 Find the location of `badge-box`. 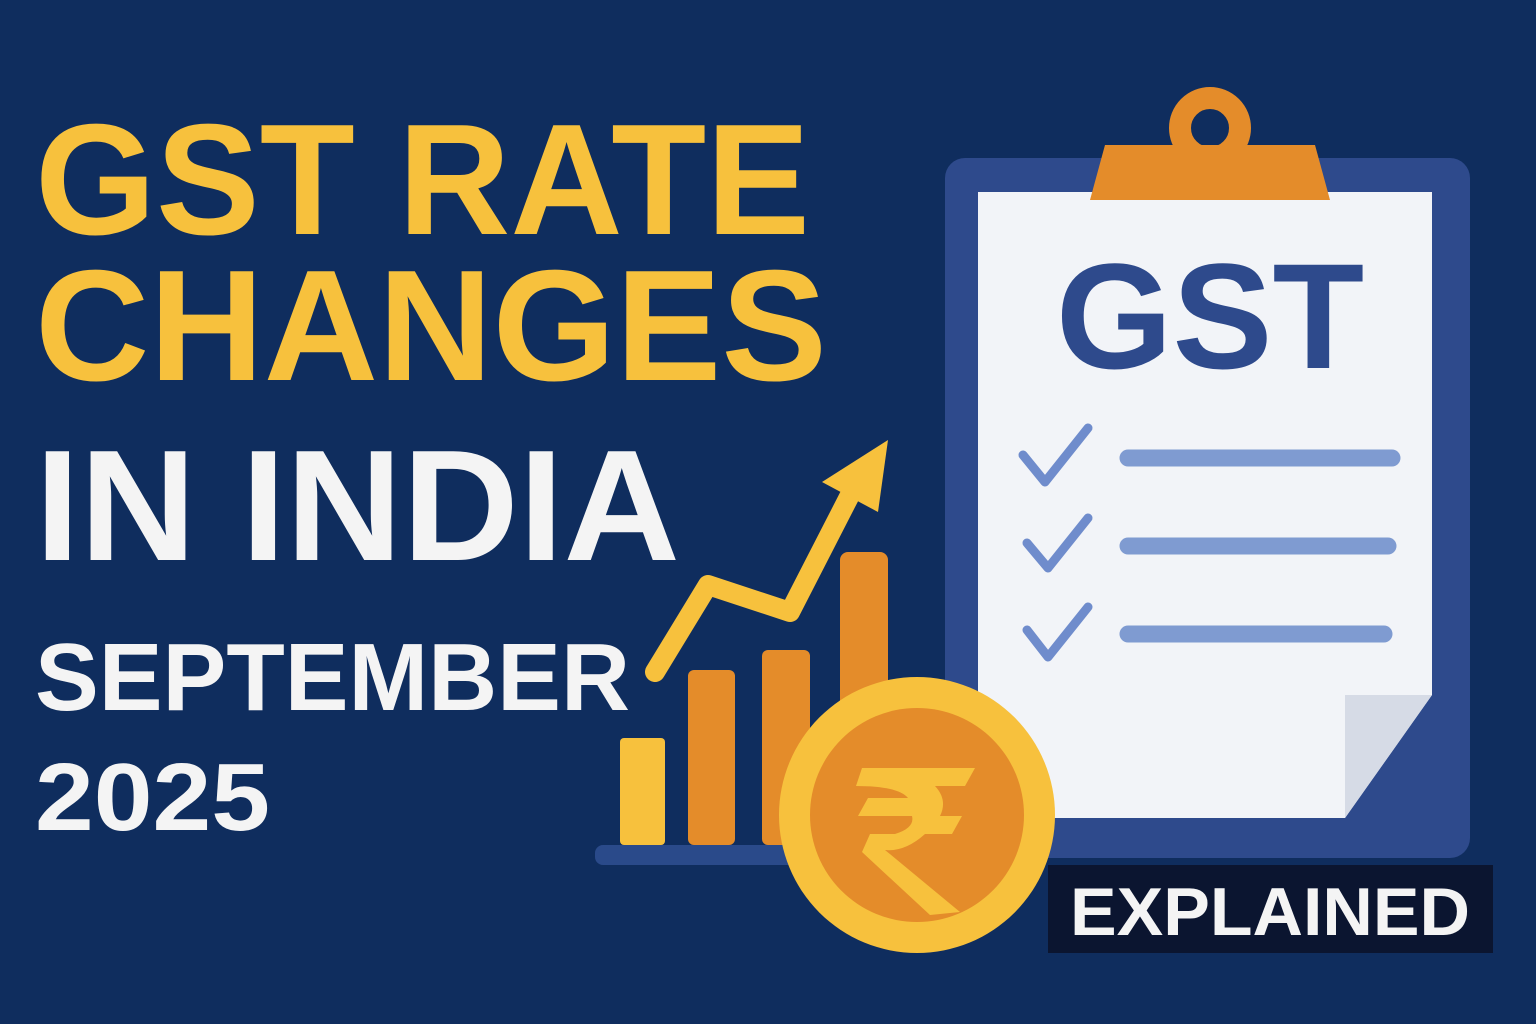

badge-box is located at coordinates (1270, 909).